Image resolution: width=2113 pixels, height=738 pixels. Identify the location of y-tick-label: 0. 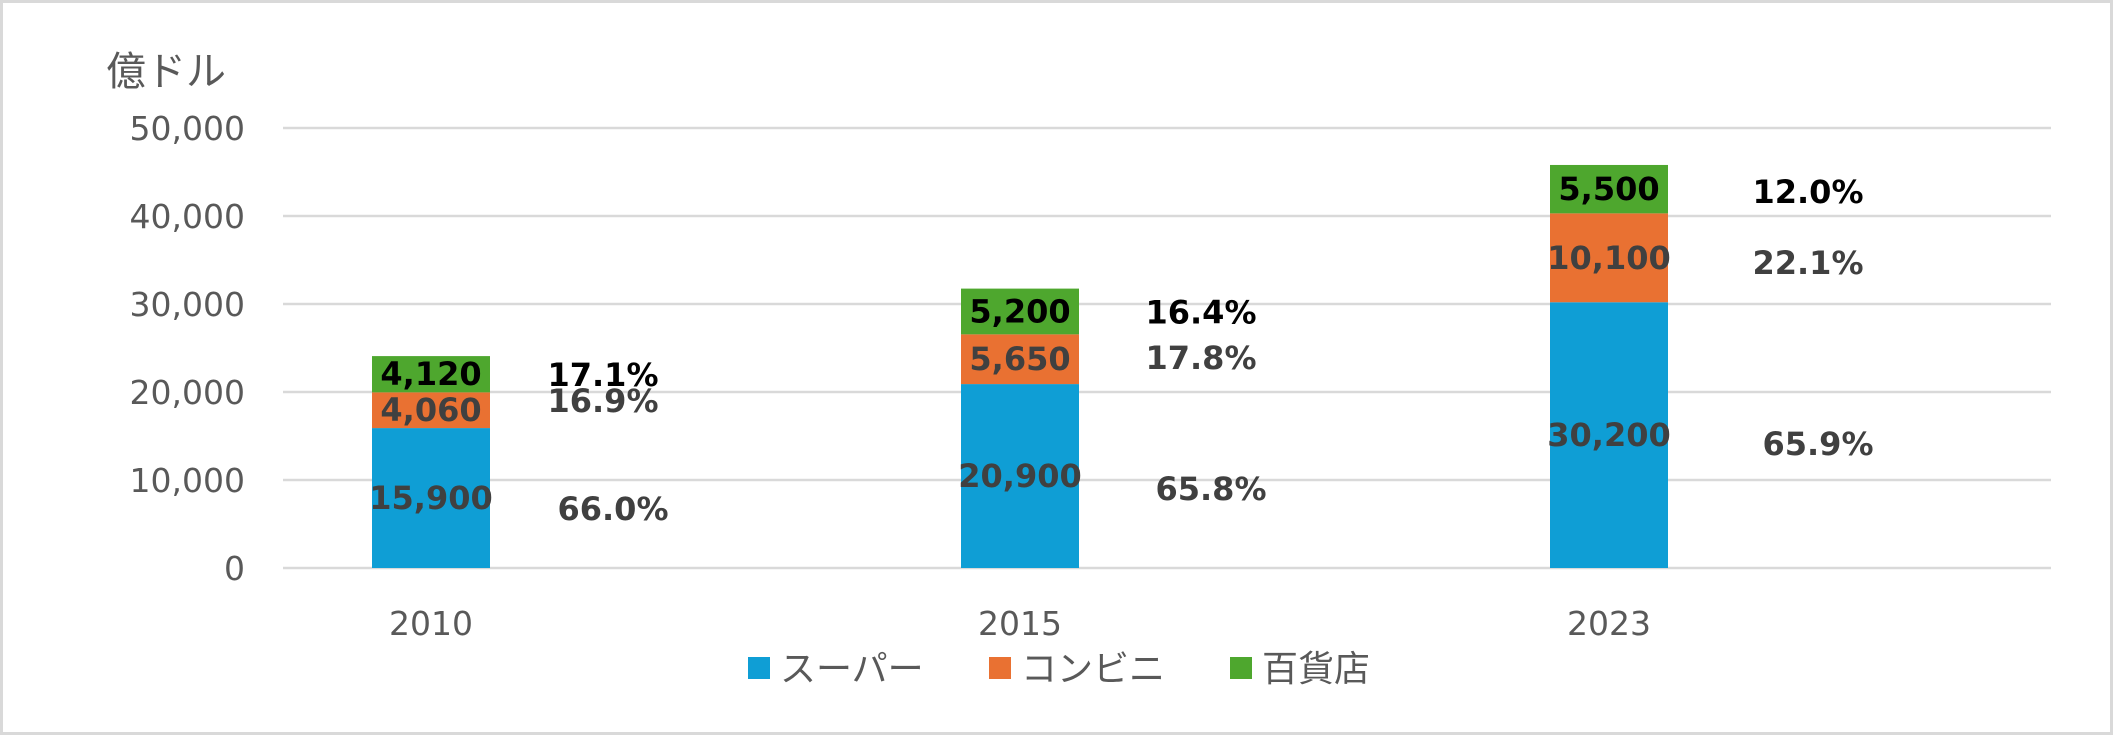
(234, 568).